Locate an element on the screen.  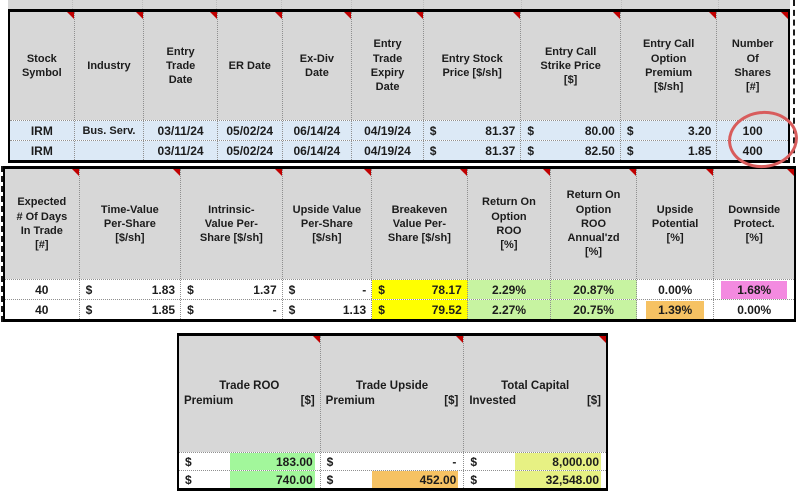
header-label: Entry Trade Date is located at coordinates (180, 66).